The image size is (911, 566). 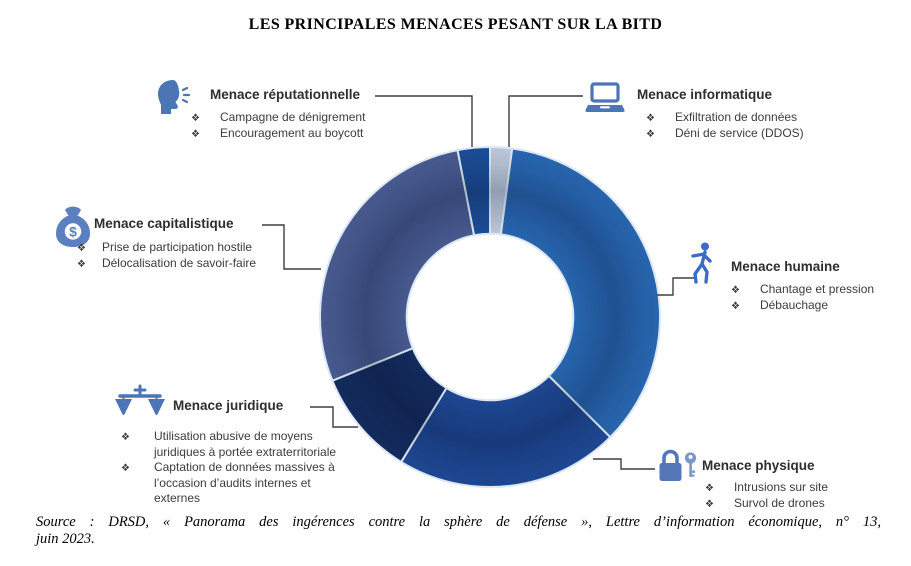 I want to click on list-item: ❖ Déni de service (DDOS), so click(x=725, y=134).